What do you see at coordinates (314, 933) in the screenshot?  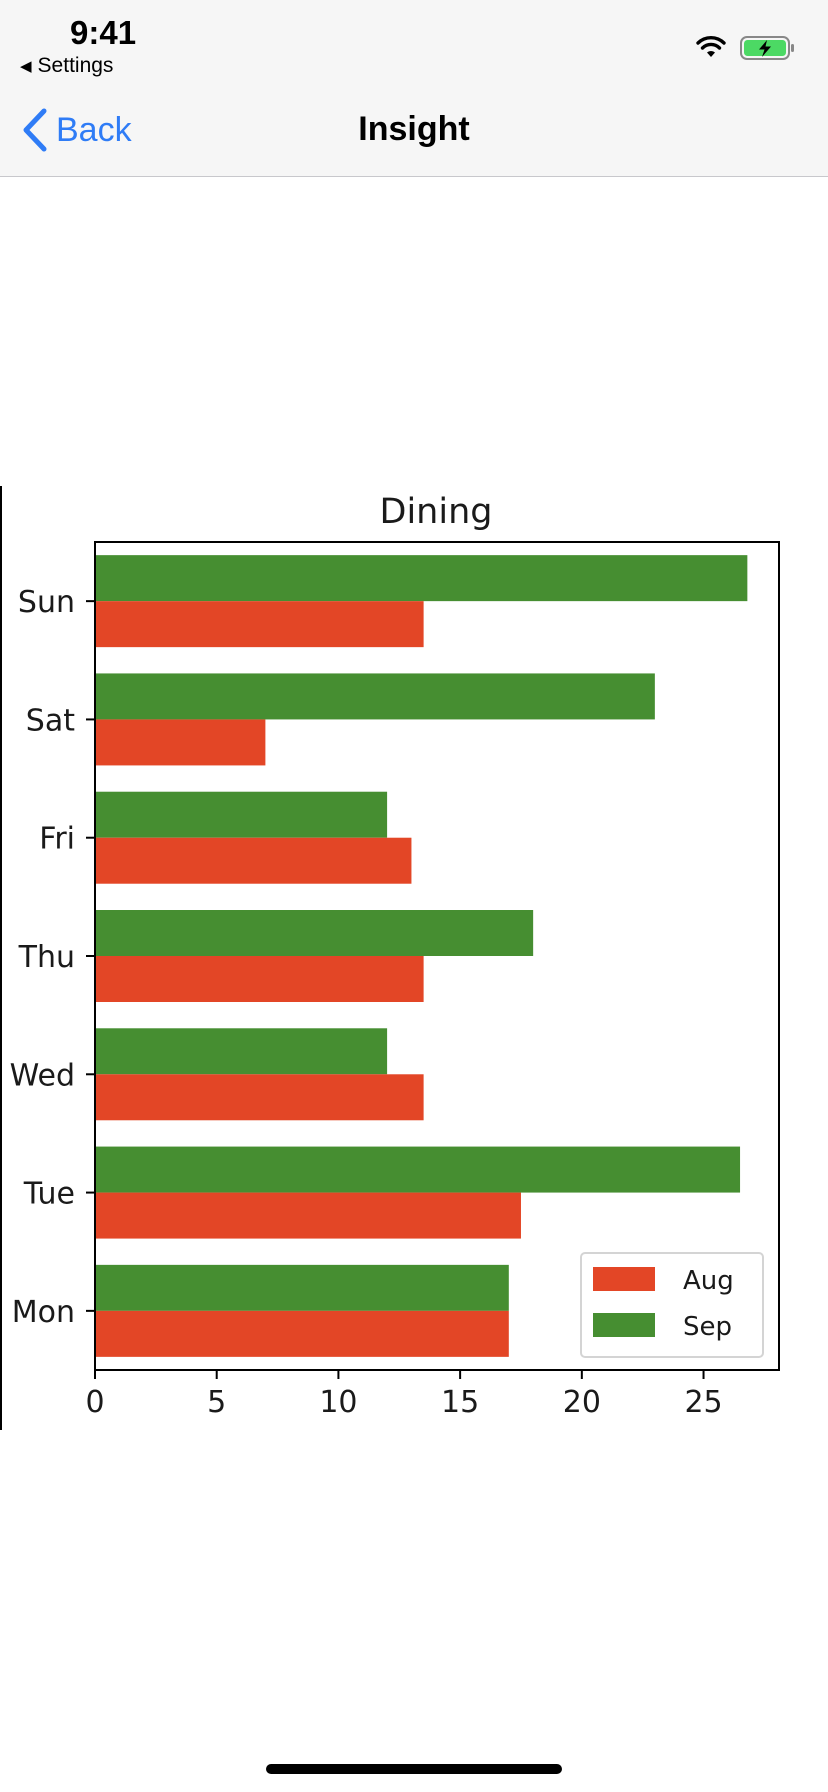 I see `bar-sep-thu` at bounding box center [314, 933].